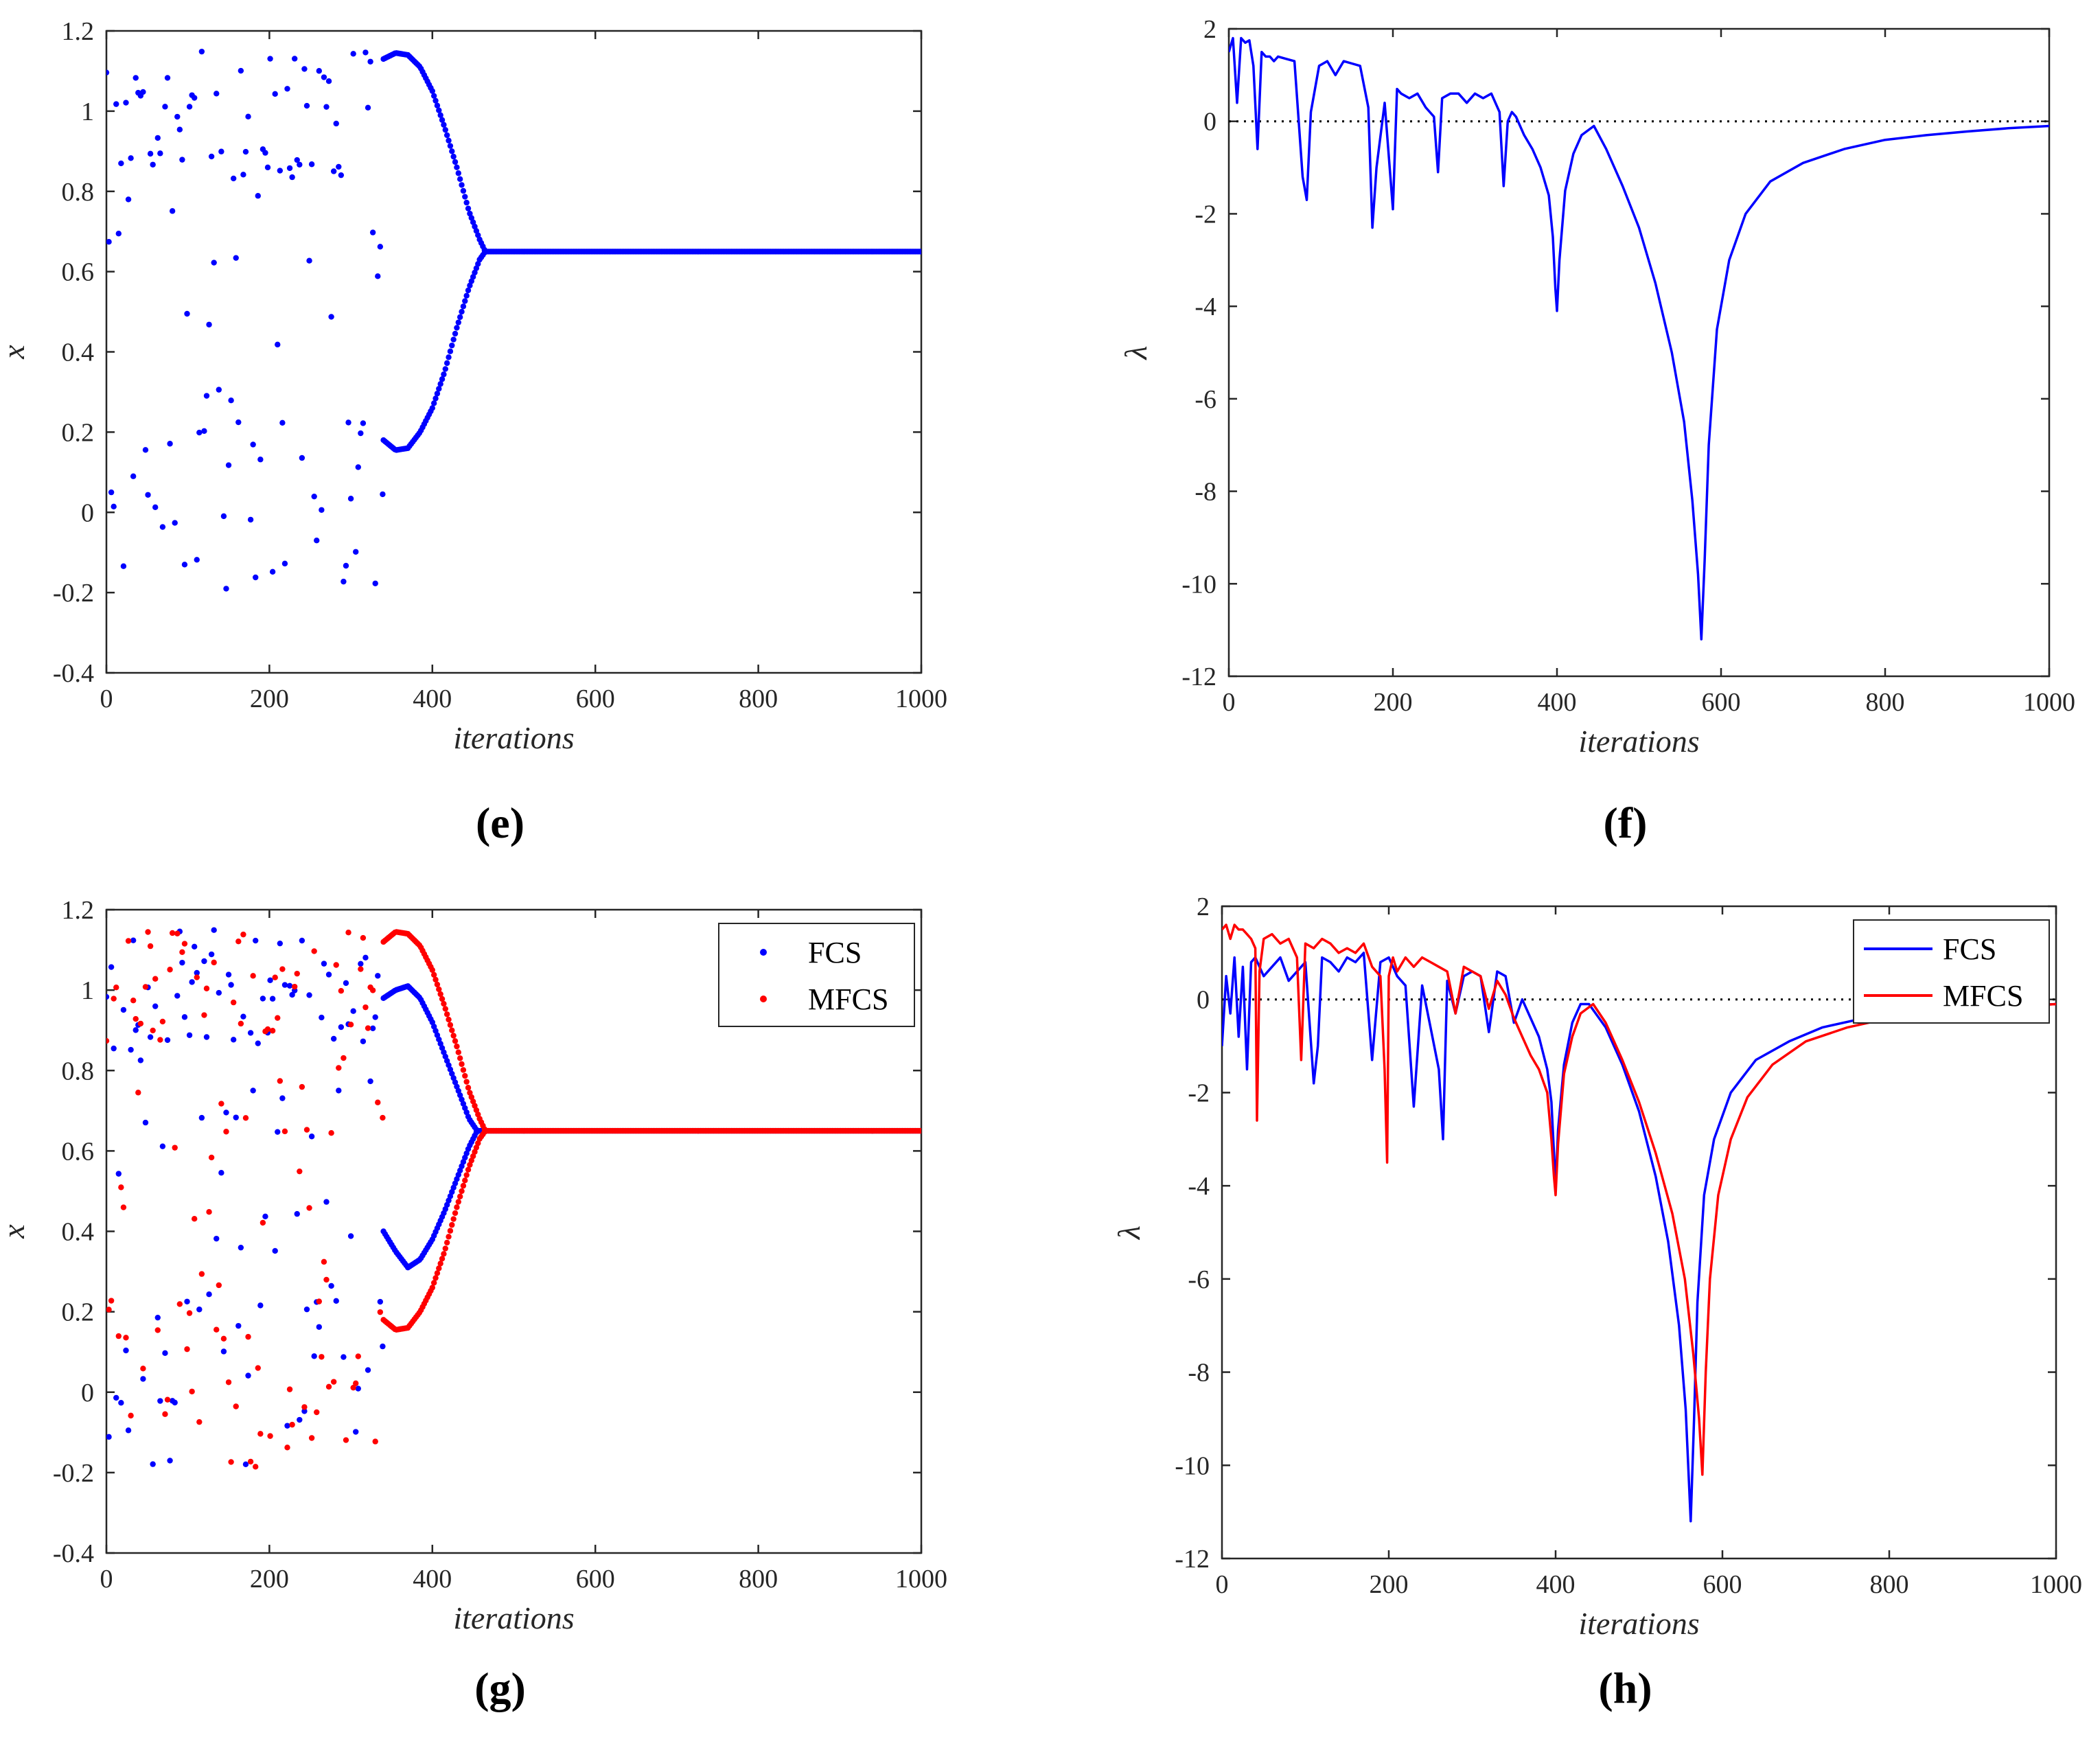 The height and width of the screenshot is (1737, 2100). I want to click on y-tick-label: 0.4, so click(79, 352).